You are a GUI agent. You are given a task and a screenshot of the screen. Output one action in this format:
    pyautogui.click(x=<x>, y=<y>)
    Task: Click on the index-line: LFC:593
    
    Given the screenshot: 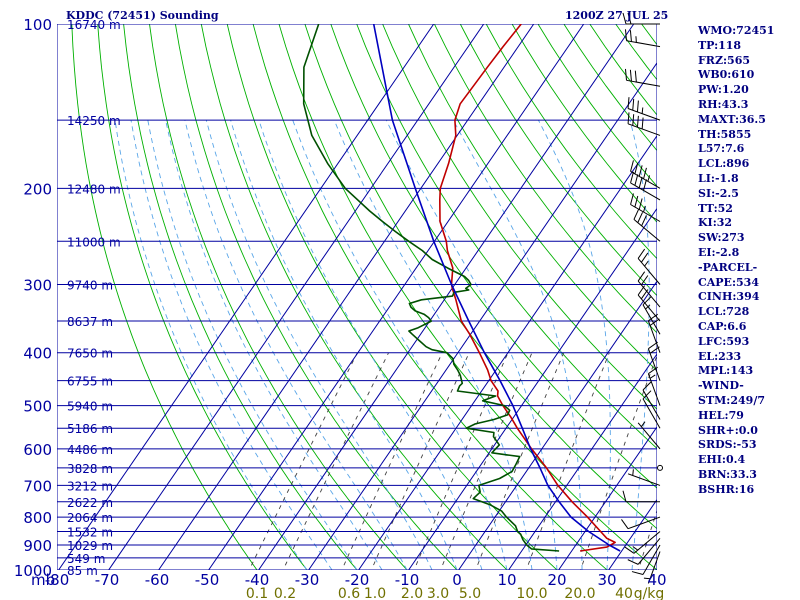 What is the action you would take?
    pyautogui.click(x=724, y=341)
    